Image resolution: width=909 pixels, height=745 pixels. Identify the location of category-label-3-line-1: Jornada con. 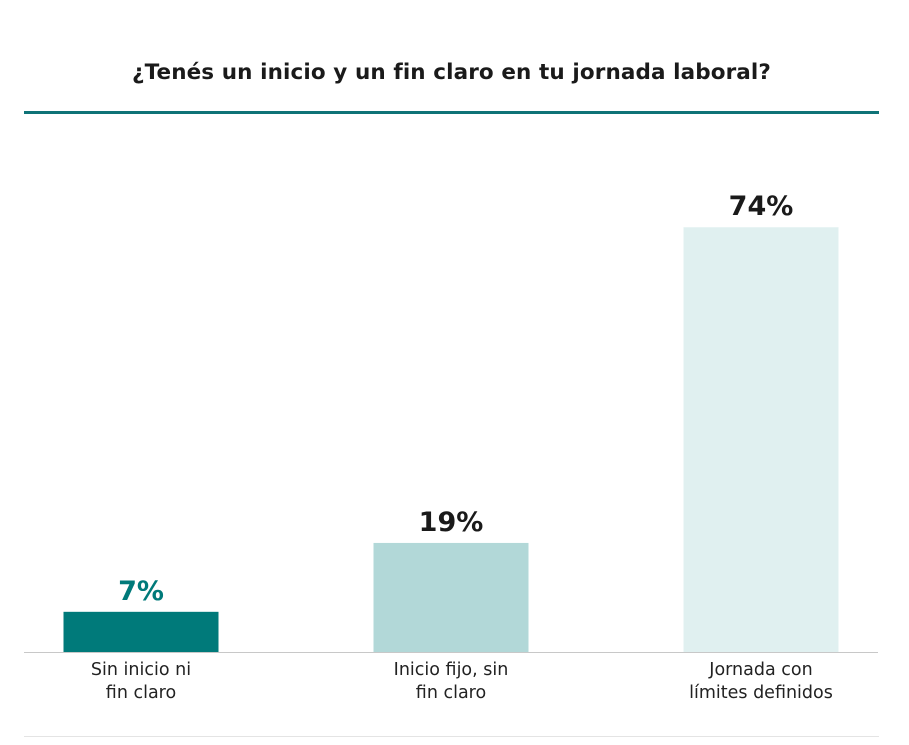
(760, 670).